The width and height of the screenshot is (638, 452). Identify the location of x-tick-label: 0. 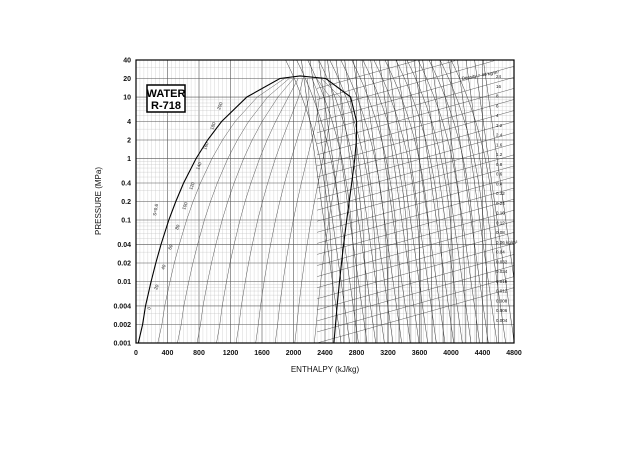
(136, 353).